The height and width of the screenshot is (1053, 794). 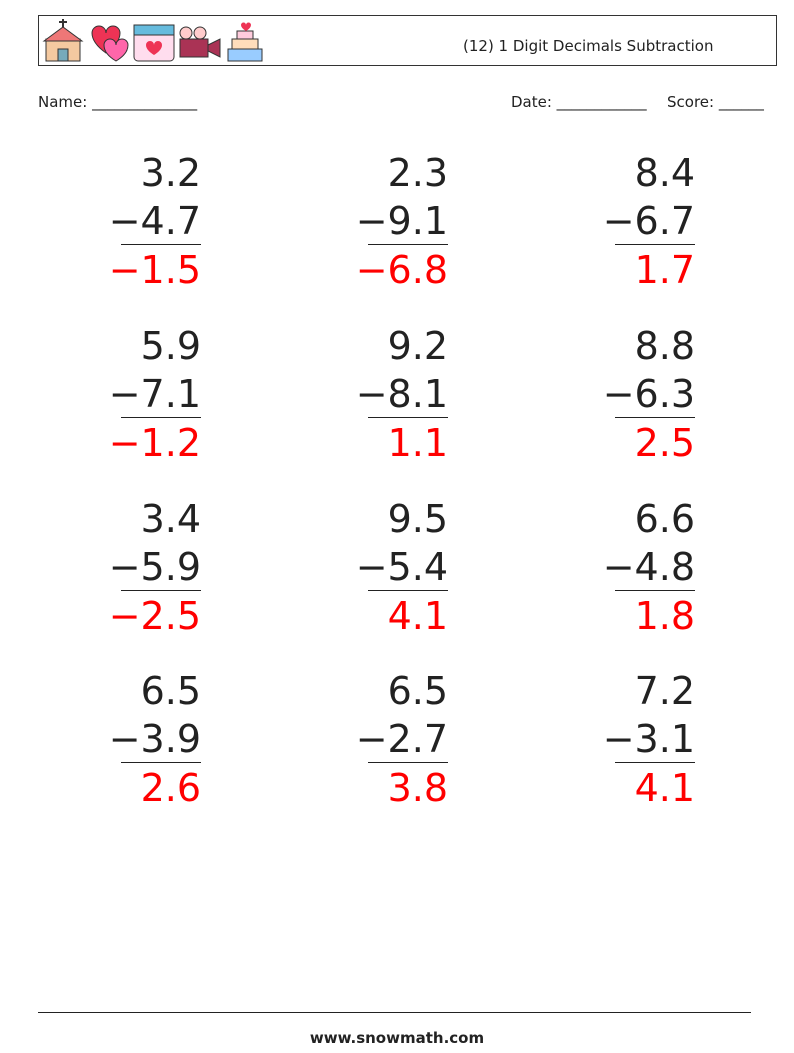 What do you see at coordinates (245, 42) in the screenshot?
I see `cake-icon` at bounding box center [245, 42].